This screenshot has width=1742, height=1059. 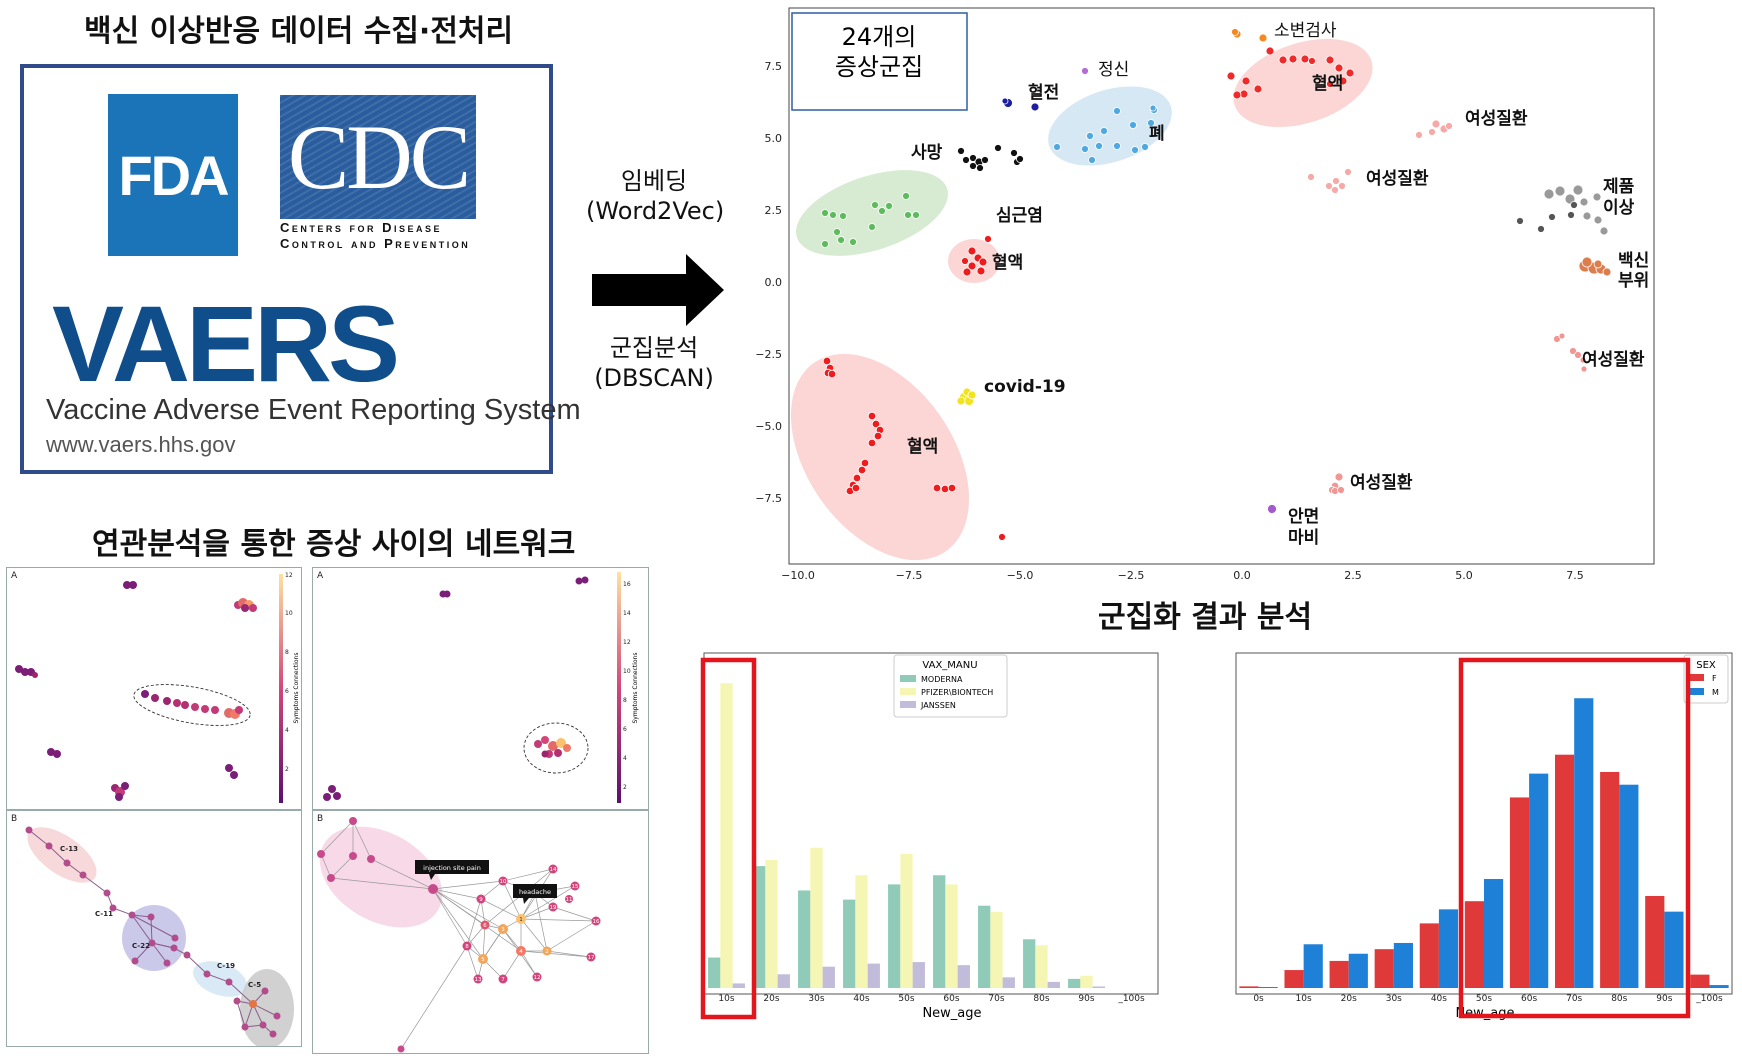 What do you see at coordinates (334, 544) in the screenshot?
I see `network-heading: 연관분석을 통한 증상 사이의 네트워크` at bounding box center [334, 544].